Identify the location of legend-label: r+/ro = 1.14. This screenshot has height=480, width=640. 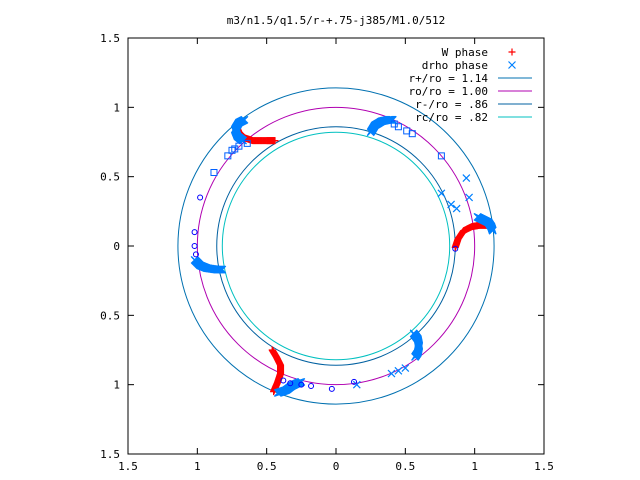
(449, 78).